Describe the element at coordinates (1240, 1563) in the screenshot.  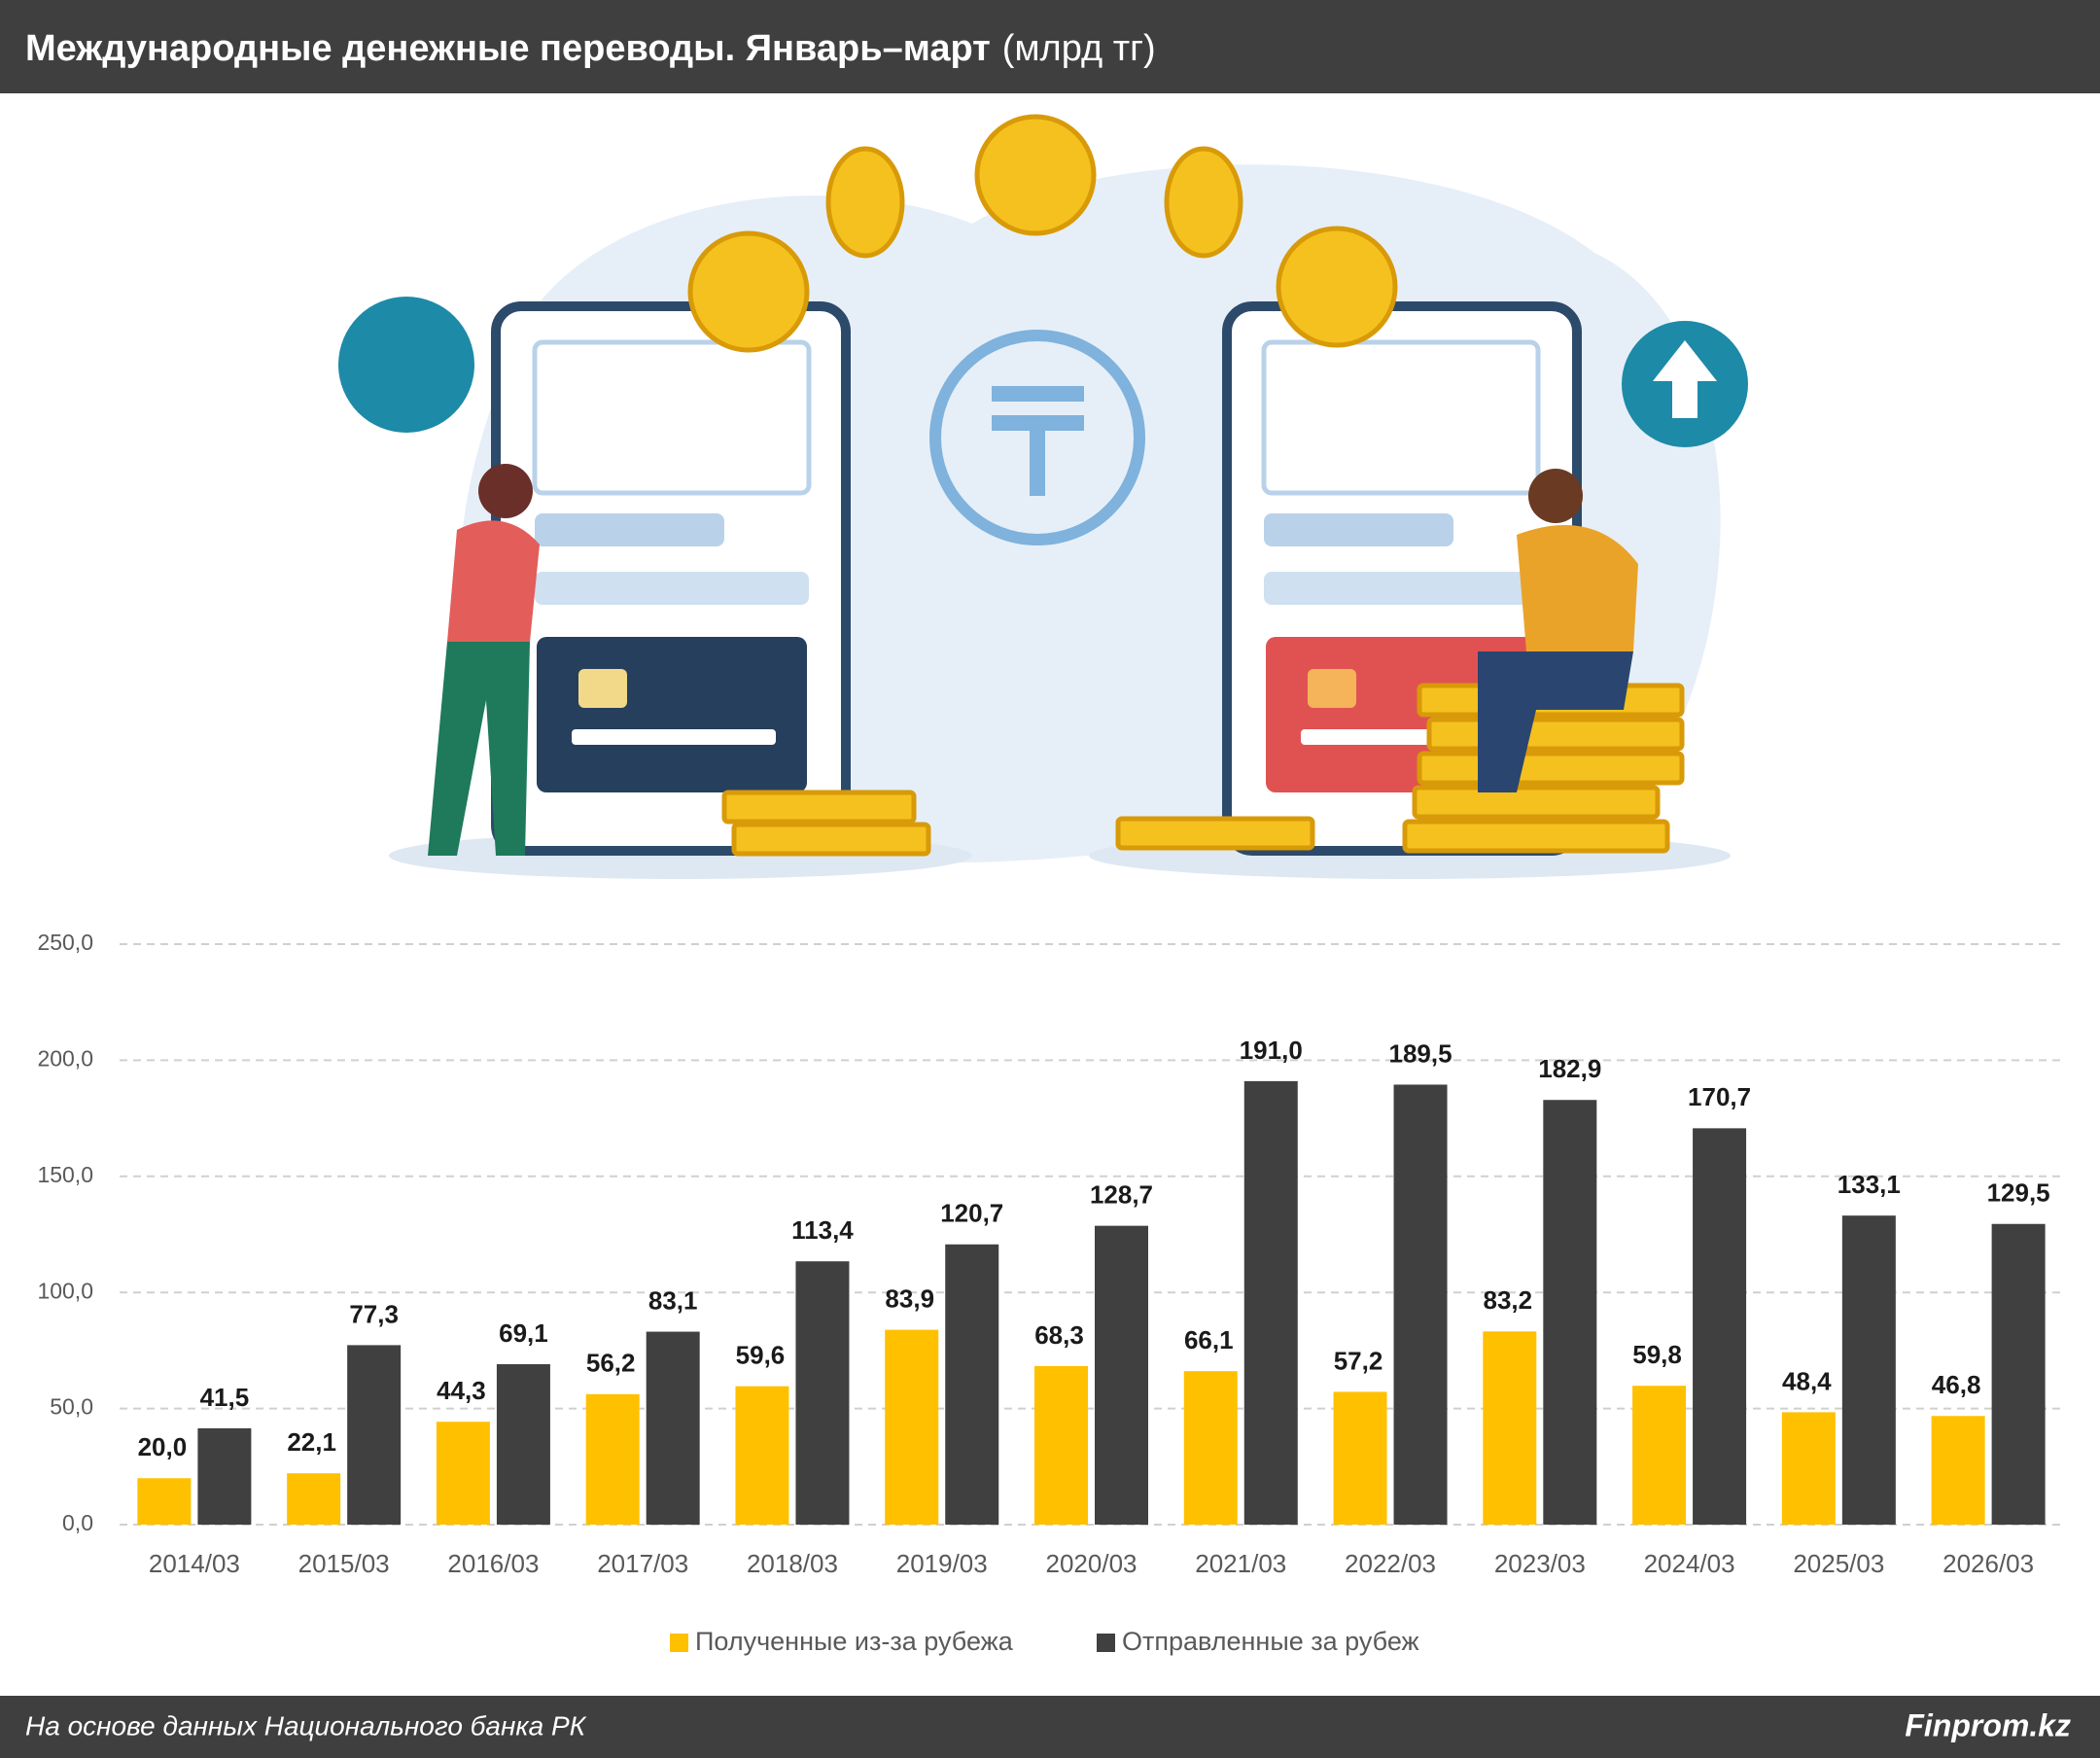
I see `x-tick-label: 2021/03` at that location.